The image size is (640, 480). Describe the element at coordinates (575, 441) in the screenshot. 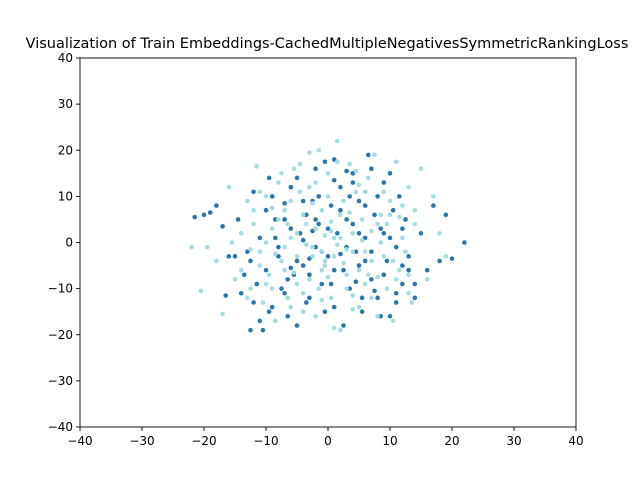

I see `x-tick-label: 40` at that location.